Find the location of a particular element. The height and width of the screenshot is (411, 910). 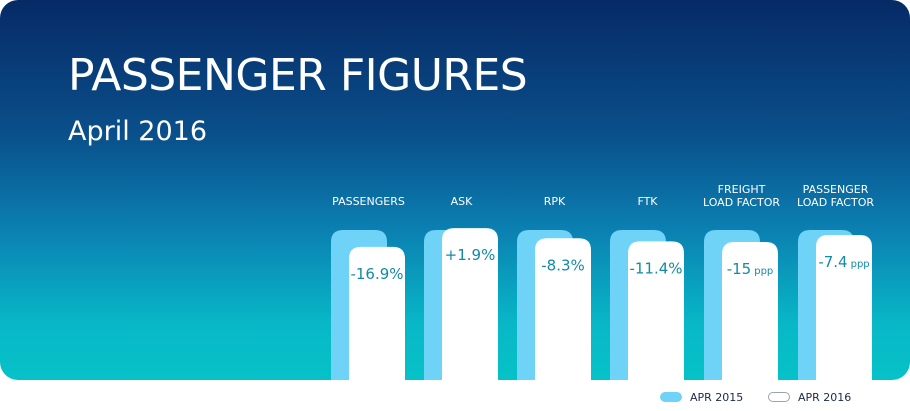

value-label: -8.3% is located at coordinates (563, 265).